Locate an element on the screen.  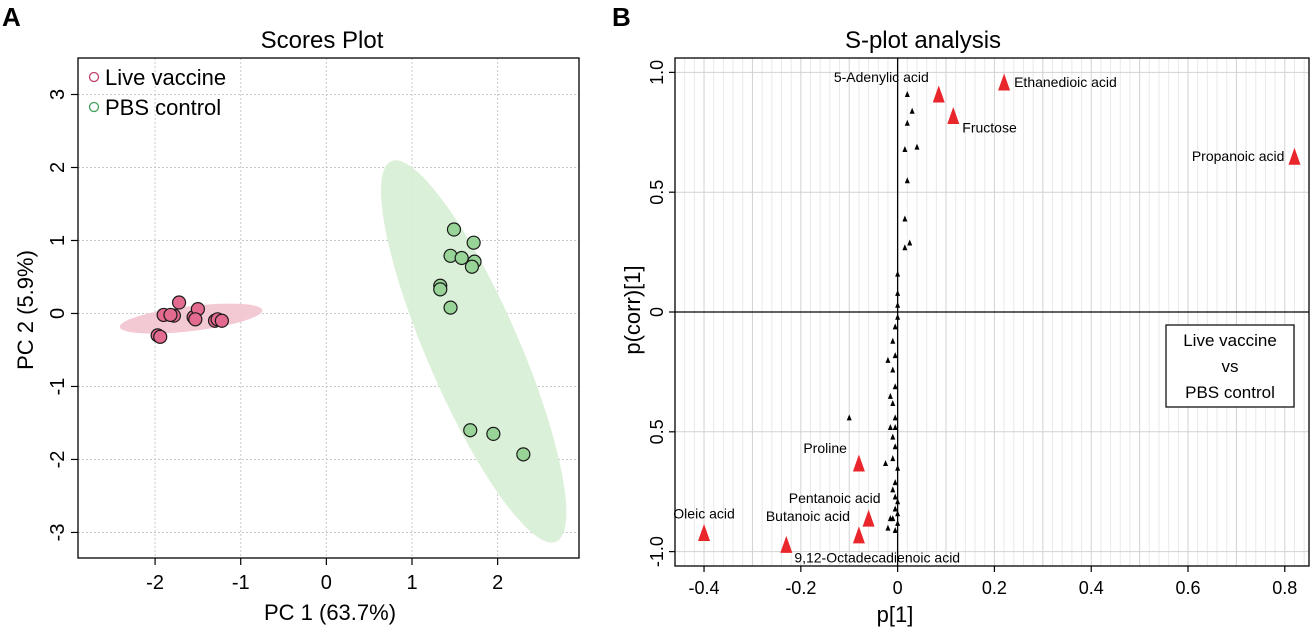
legend-label-live: Live vaccine is located at coordinates (165, 77).